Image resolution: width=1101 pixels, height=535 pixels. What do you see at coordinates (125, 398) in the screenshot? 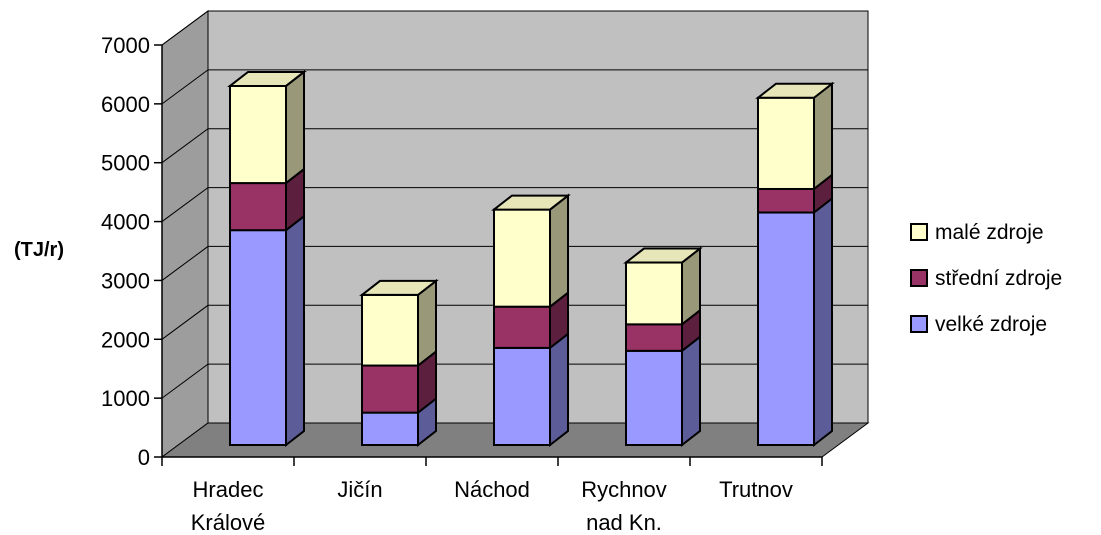
I see `y-tick-label: 1000` at bounding box center [125, 398].